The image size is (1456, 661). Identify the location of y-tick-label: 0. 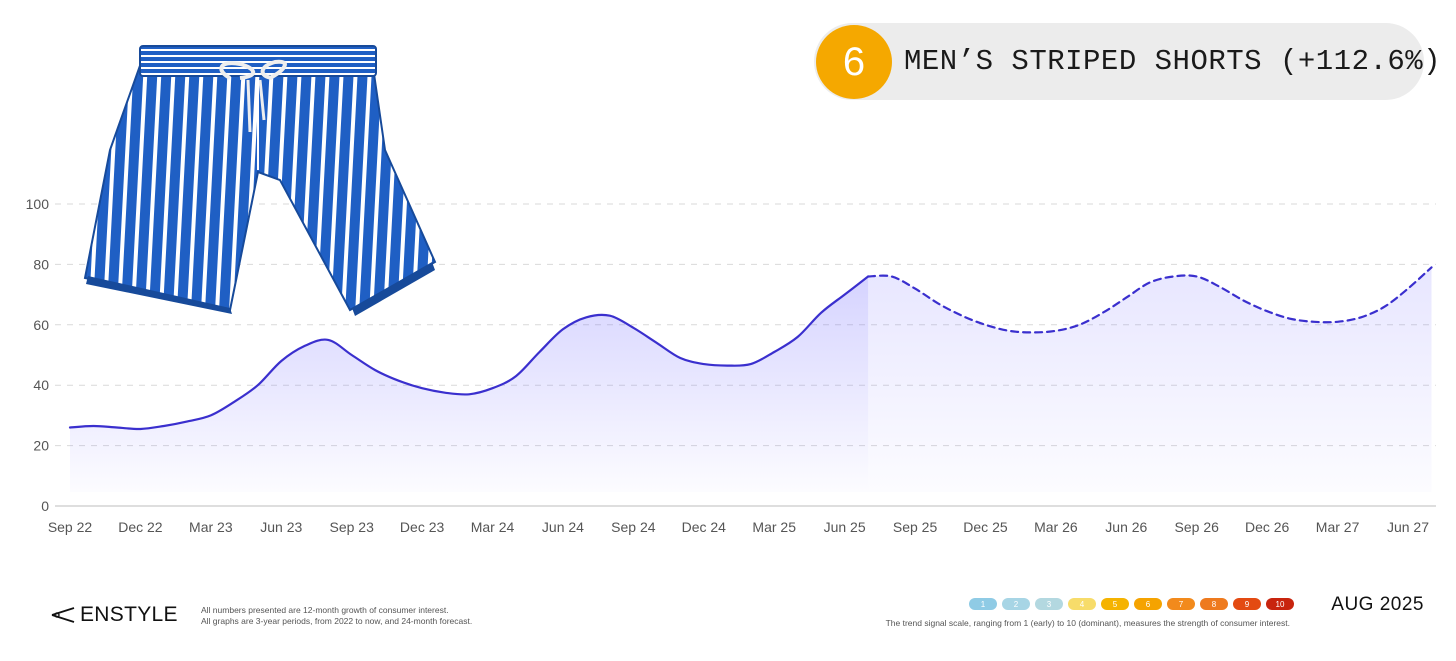
(45, 506).